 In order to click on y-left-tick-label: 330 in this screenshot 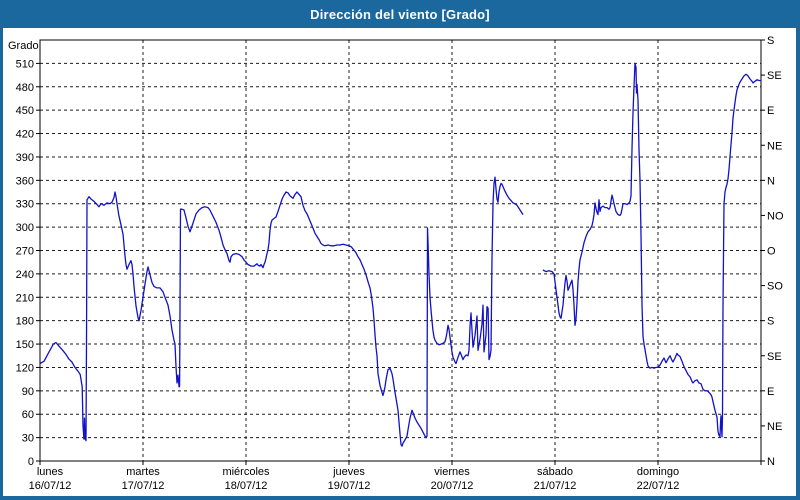, I will do `click(25, 205)`.